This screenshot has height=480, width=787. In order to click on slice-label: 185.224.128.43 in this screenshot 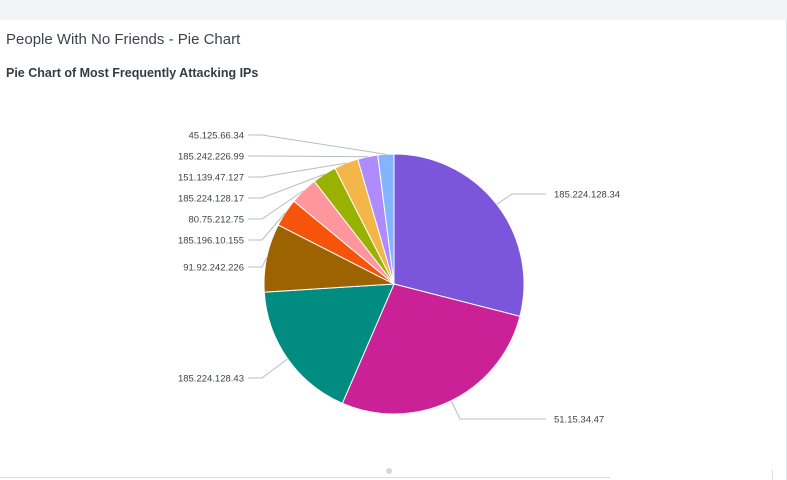, I will do `click(211, 379)`.